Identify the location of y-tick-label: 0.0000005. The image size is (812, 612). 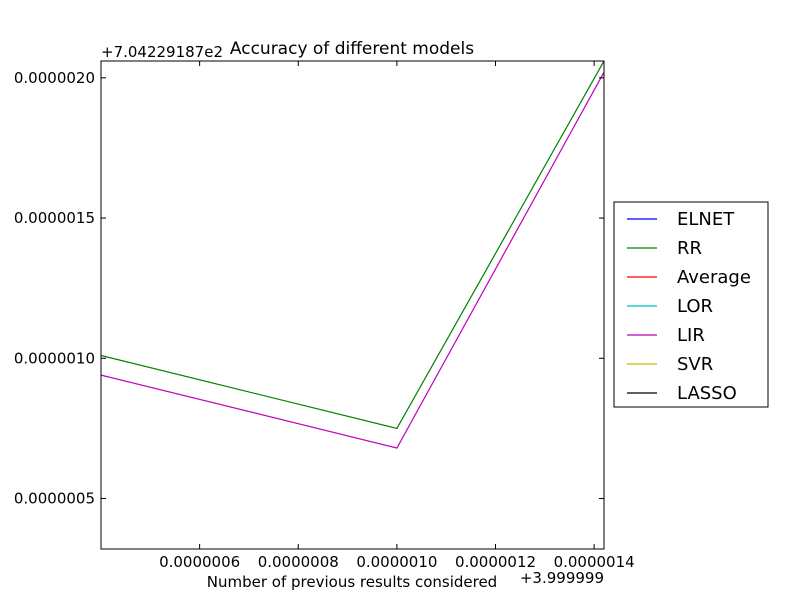
(54, 499).